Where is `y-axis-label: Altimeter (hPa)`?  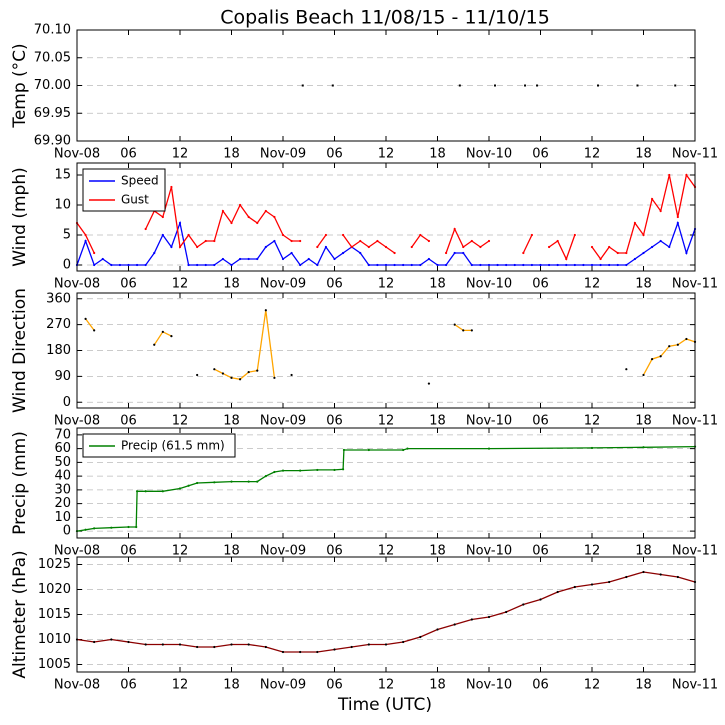
y-axis-label: Altimeter (hPa) is located at coordinates (20, 614).